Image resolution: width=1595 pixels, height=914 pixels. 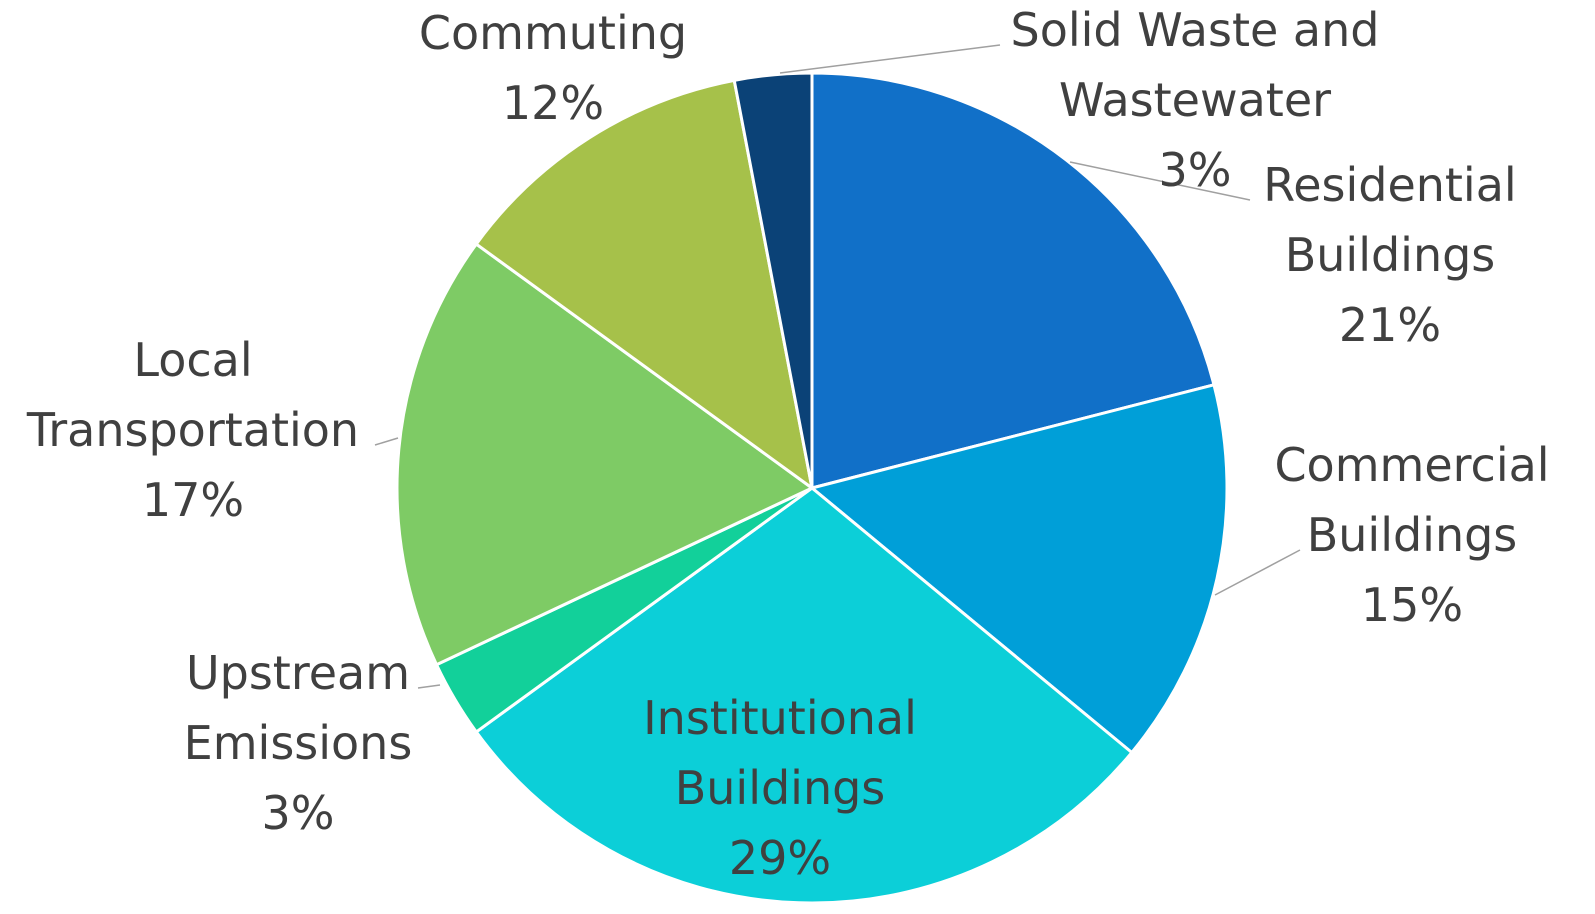 I want to click on category-name: Upstream Emissions, so click(x=298, y=708).